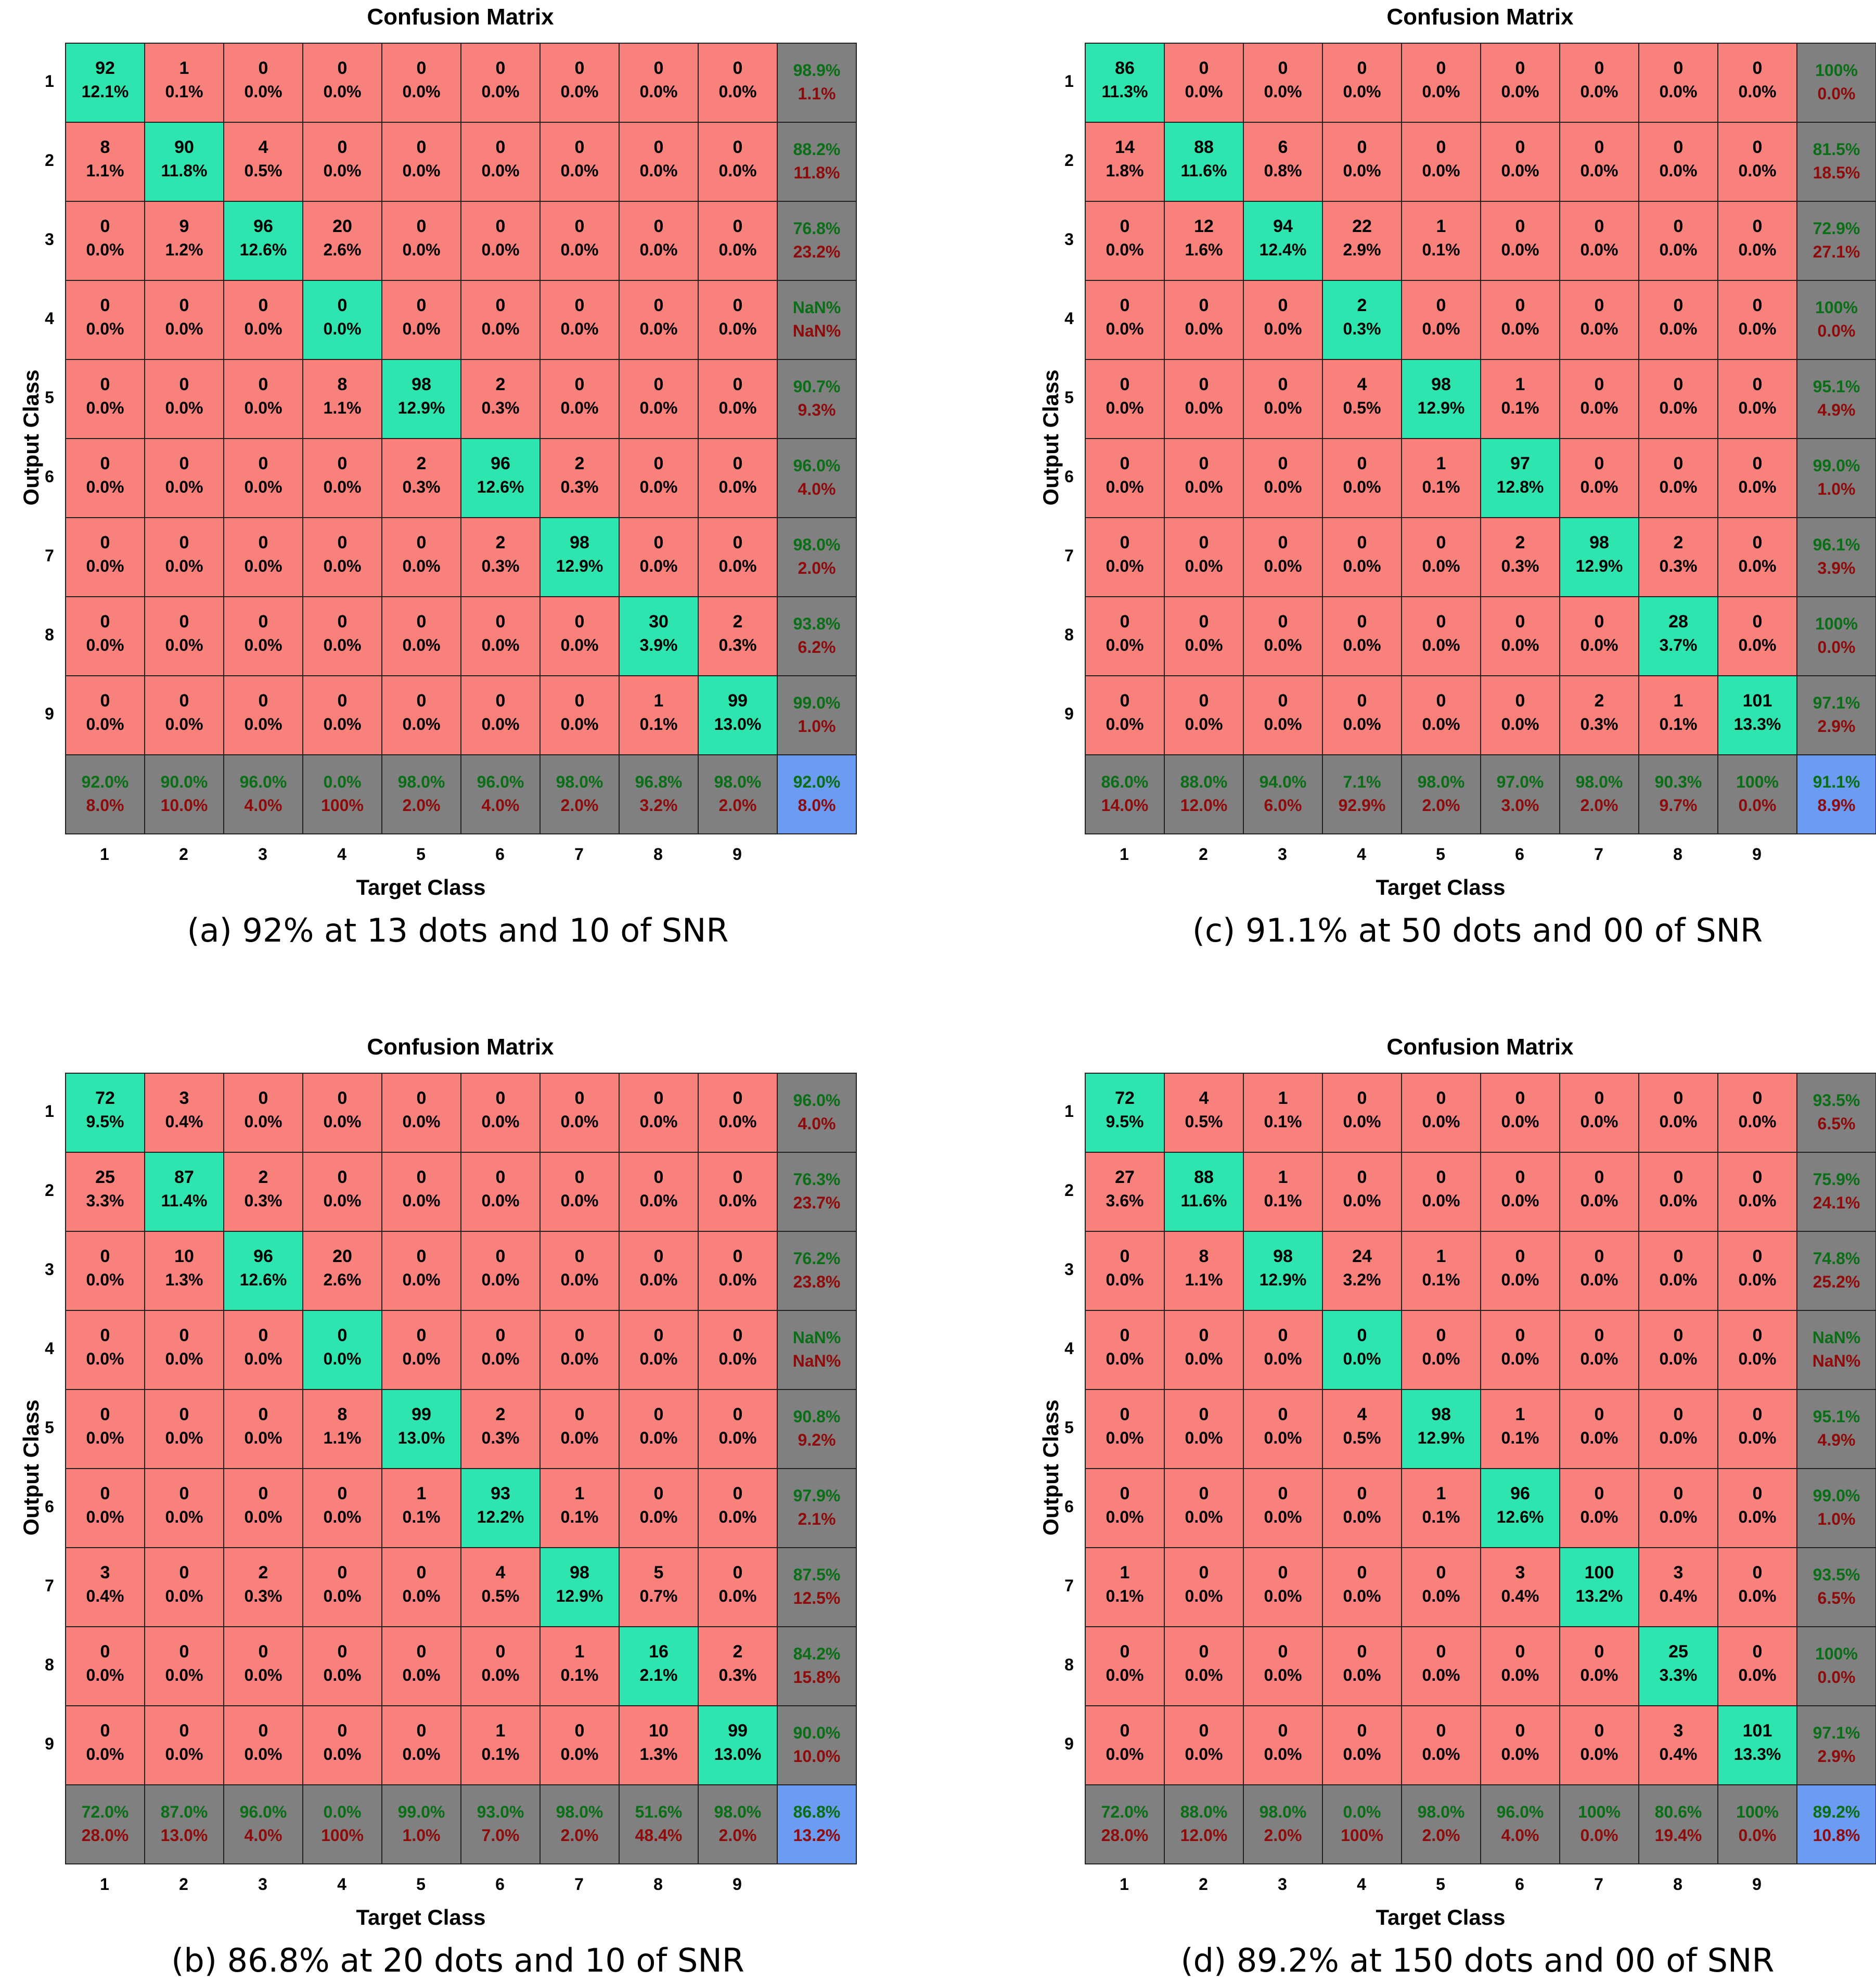  I want to click on column-summary-cell: 98.0% 2.0%, so click(1283, 1824).